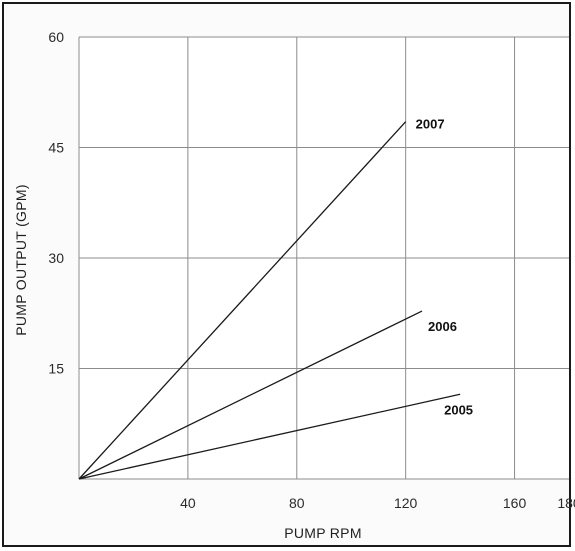  Describe the element at coordinates (21, 260) in the screenshot. I see `y-axis-title: PUMP OUTPUT (GPM)` at that location.